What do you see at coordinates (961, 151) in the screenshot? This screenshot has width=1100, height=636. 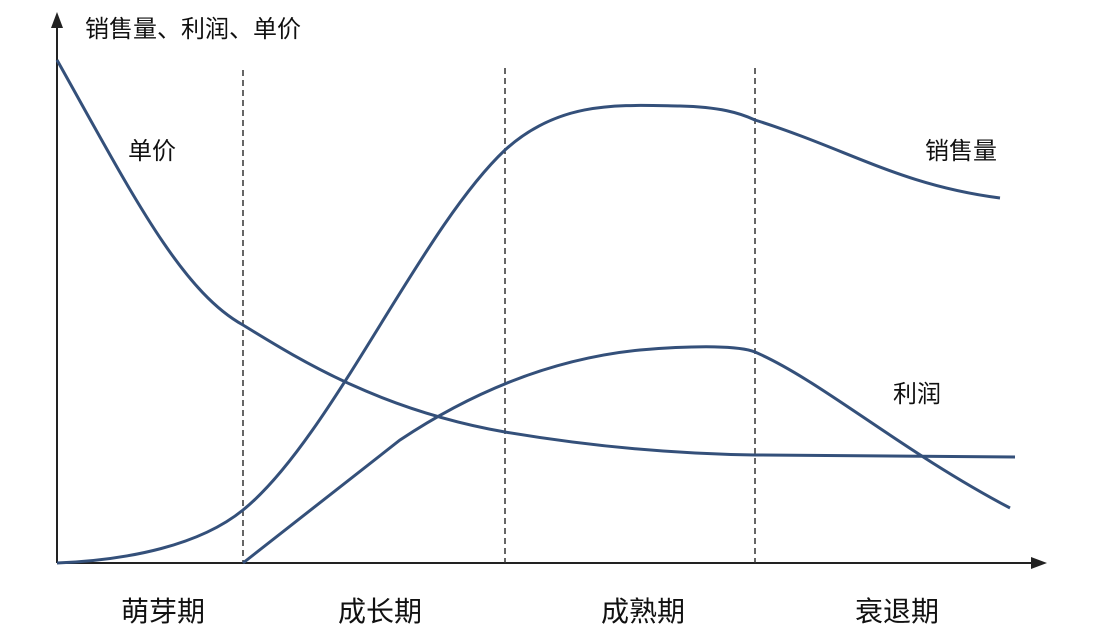 I see `curve-label: 销售量` at bounding box center [961, 151].